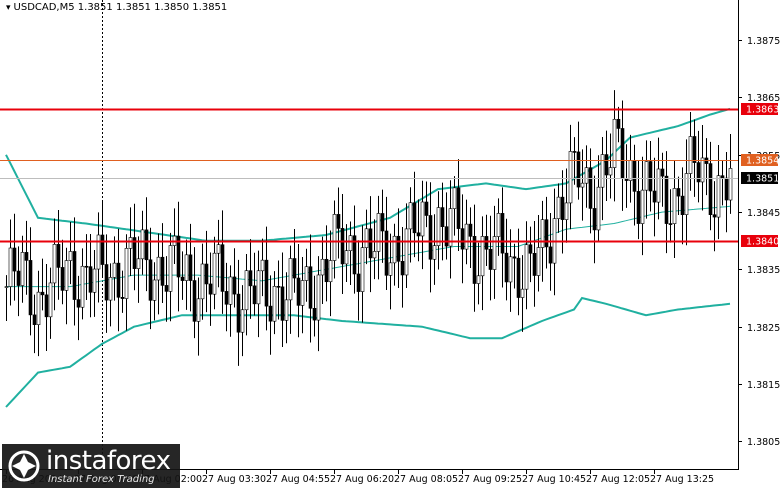  What do you see at coordinates (759, 178) in the screenshot?
I see `current-price-tag-bg` at bounding box center [759, 178].